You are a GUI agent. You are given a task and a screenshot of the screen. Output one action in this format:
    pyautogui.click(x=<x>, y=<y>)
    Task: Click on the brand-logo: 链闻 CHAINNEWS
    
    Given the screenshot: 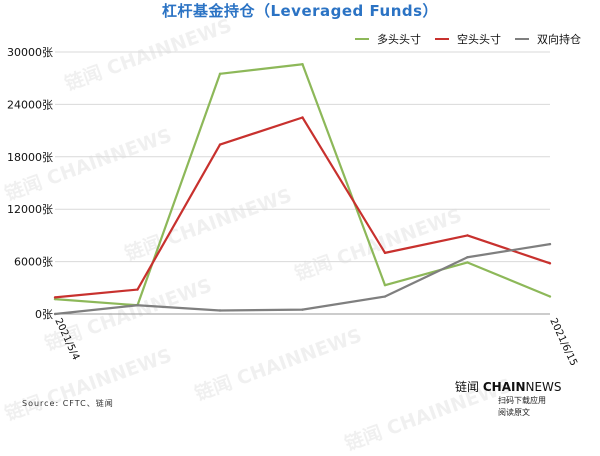 What is the action you would take?
    pyautogui.click(x=510, y=386)
    